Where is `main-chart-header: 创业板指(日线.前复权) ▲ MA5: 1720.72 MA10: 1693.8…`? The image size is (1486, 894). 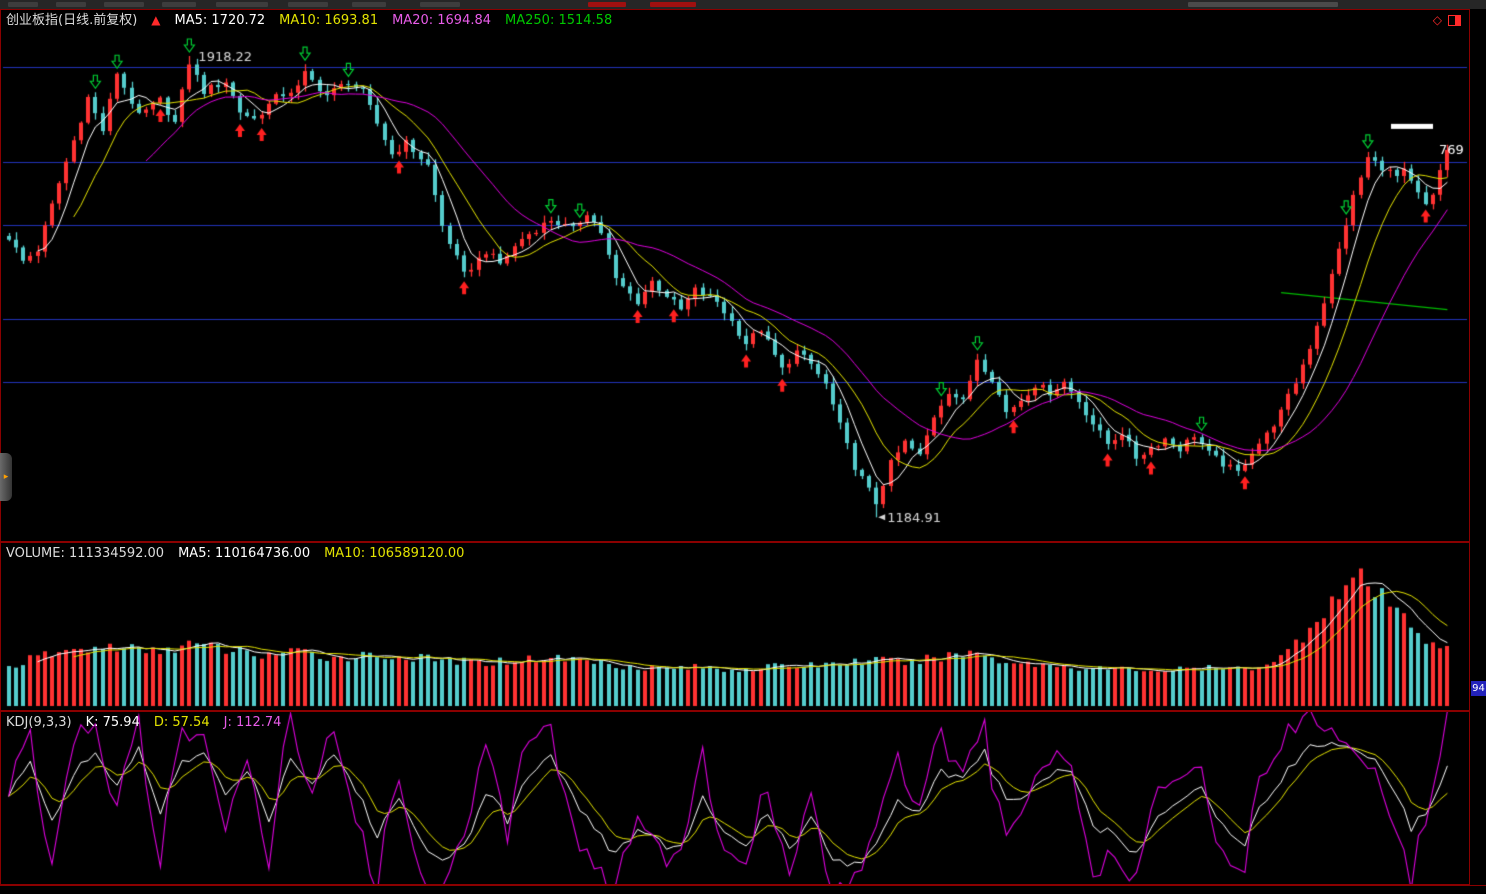 main-chart-header: 创业板指(日线.前复权) ▲ MA5: 1720.72 MA10: 1693.8… is located at coordinates (309, 20).